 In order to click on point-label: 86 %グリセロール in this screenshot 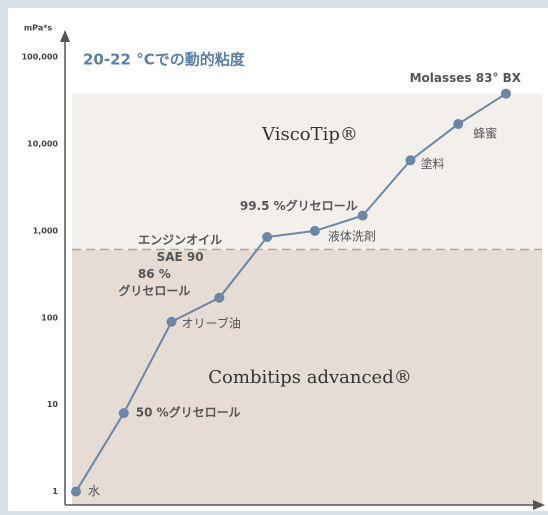, I will do `click(154, 281)`.